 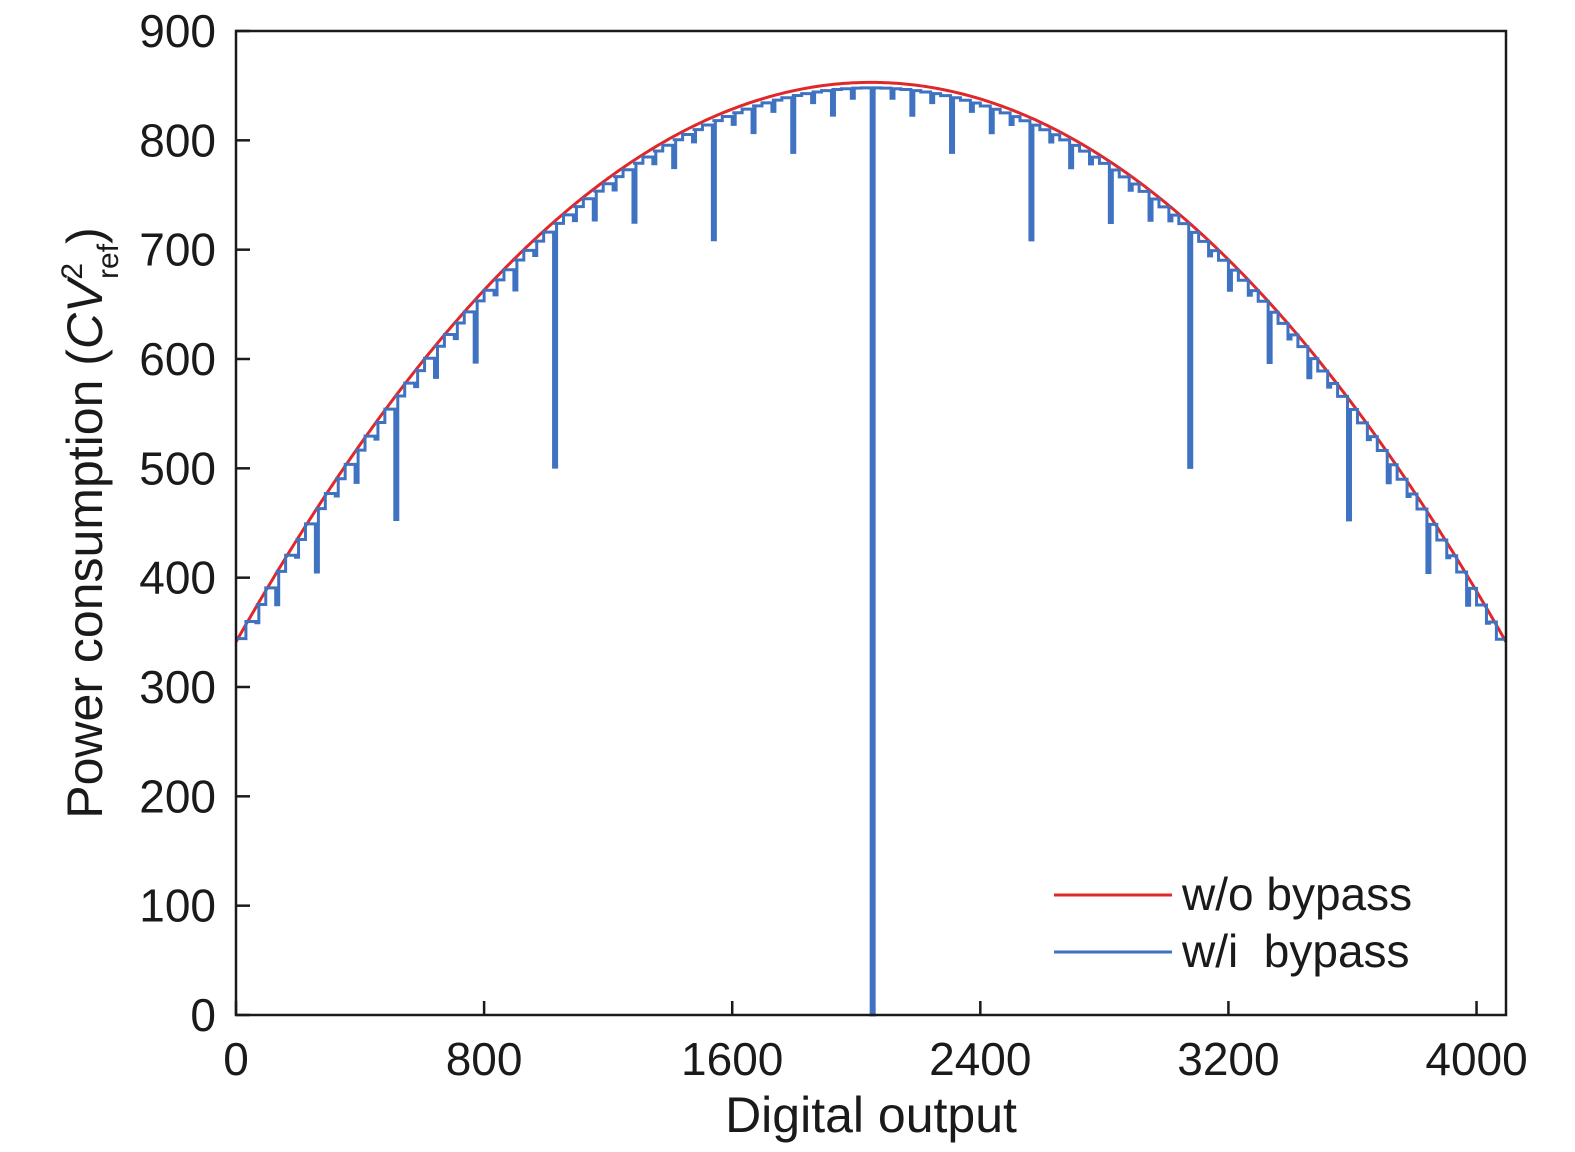 I want to click on x-tick-label: 1600, so click(x=732, y=1059).